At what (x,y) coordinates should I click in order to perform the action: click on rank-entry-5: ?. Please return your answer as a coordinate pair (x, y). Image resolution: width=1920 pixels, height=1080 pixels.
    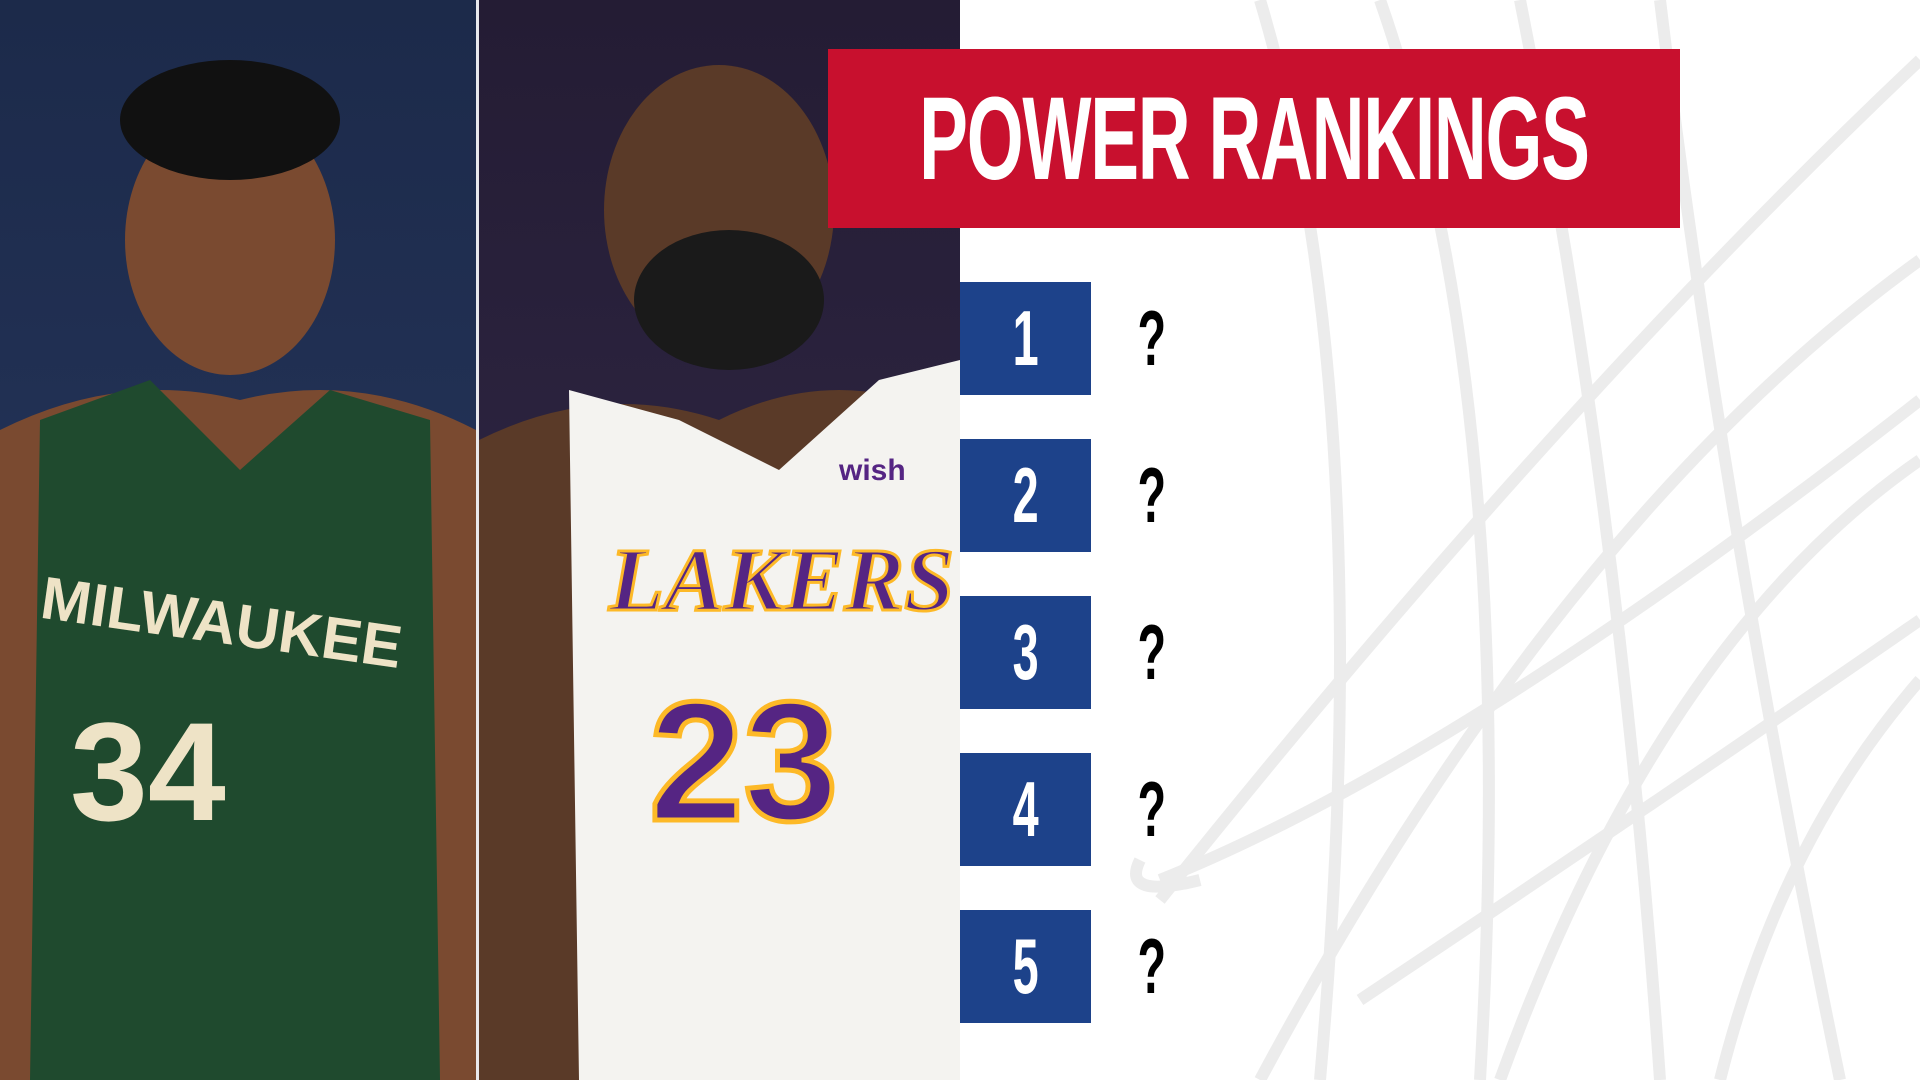
    Looking at the image, I should click on (1148, 966).